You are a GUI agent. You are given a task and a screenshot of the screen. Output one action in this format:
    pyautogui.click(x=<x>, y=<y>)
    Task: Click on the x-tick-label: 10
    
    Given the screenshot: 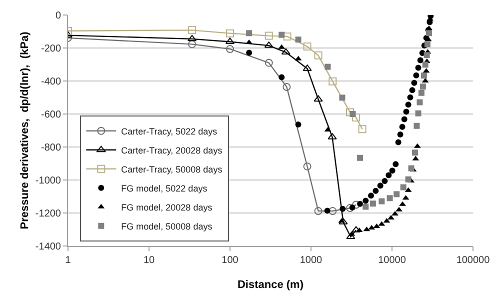 What is the action you would take?
    pyautogui.click(x=149, y=260)
    